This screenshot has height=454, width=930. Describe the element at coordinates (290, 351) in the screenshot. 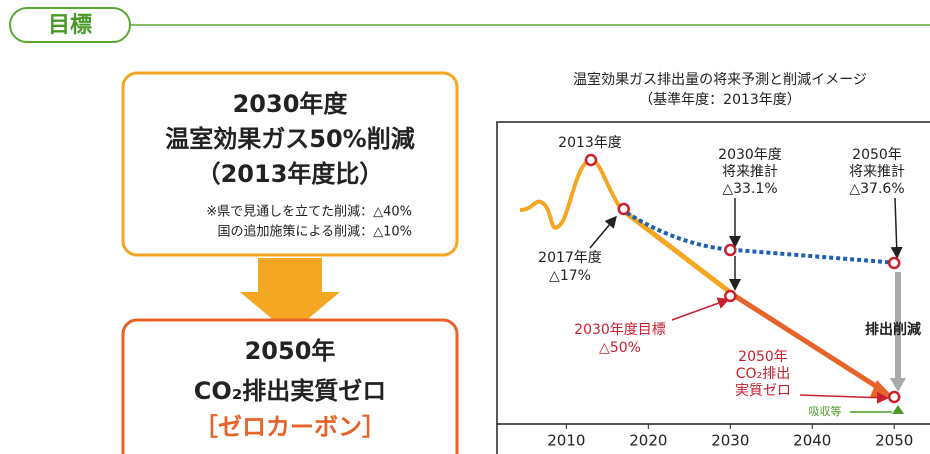

I see `box-text: 2050年` at that location.